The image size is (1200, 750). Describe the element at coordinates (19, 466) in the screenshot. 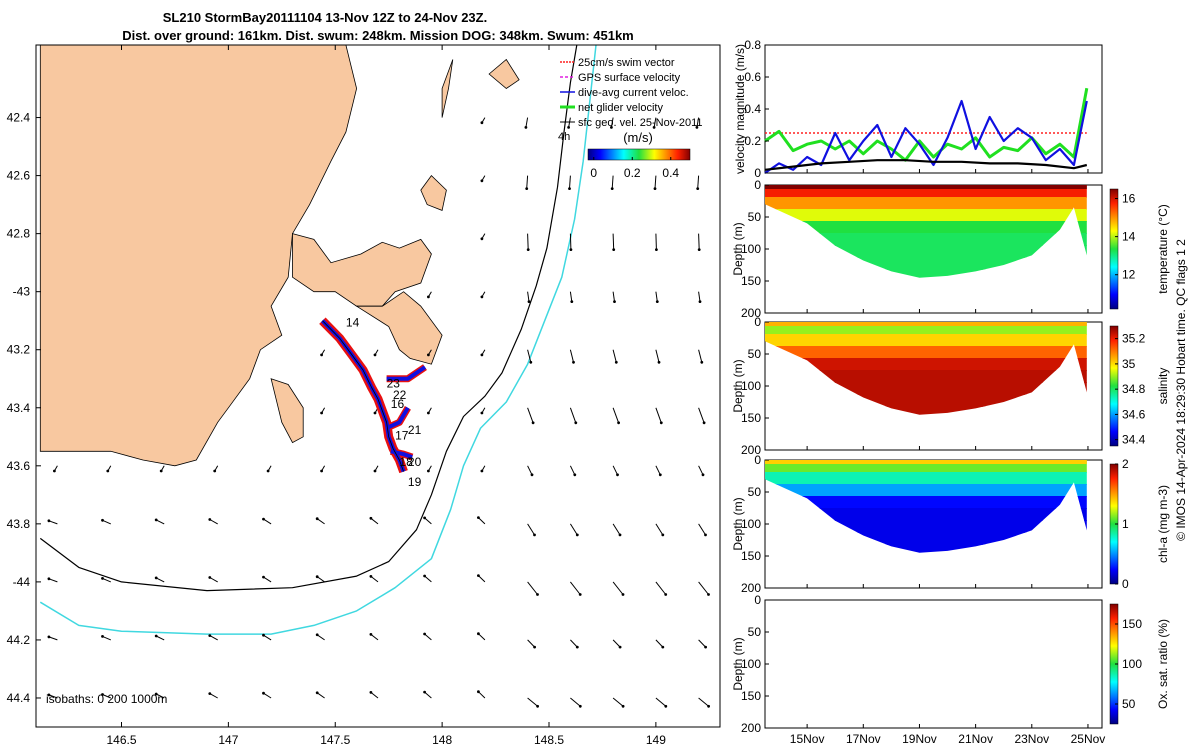

I see `map-y-tick-label: 43.6` at that location.